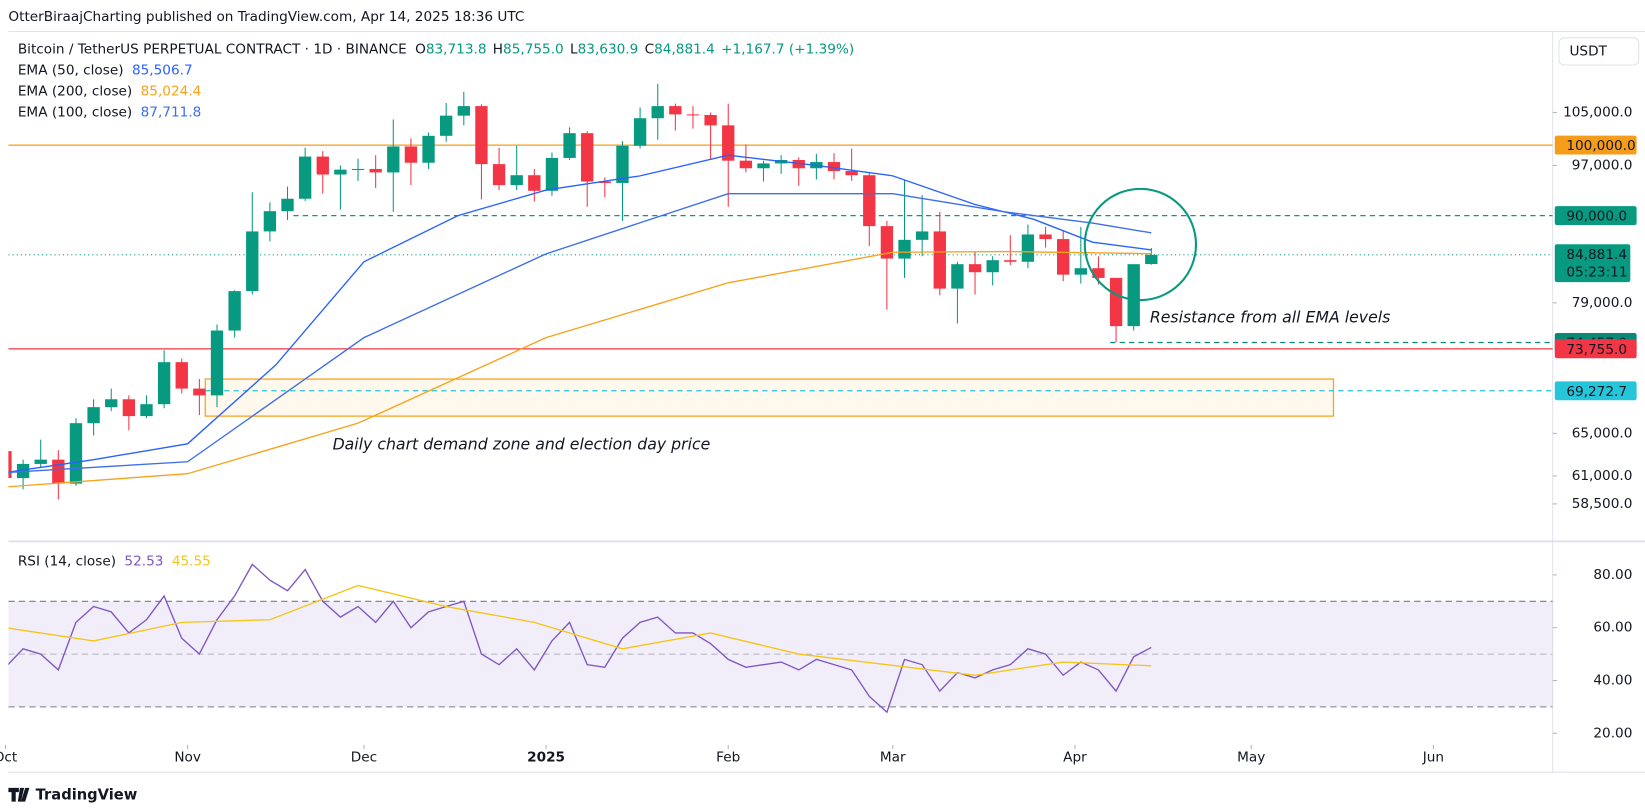 The image size is (1645, 810). I want to click on ohlc-value: 83,630.9, so click(608, 49).